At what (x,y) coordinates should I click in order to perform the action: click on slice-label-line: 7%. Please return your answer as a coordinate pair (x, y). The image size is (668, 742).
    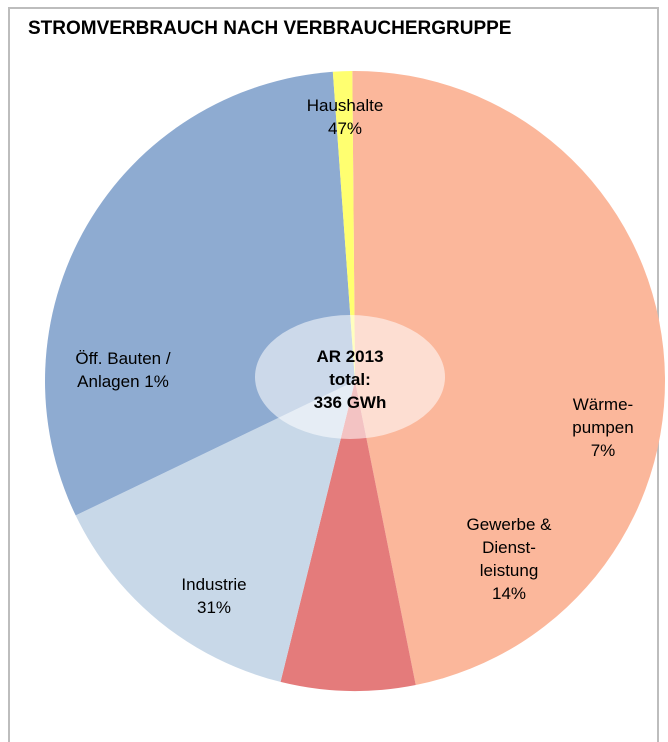
    Looking at the image, I should click on (603, 450).